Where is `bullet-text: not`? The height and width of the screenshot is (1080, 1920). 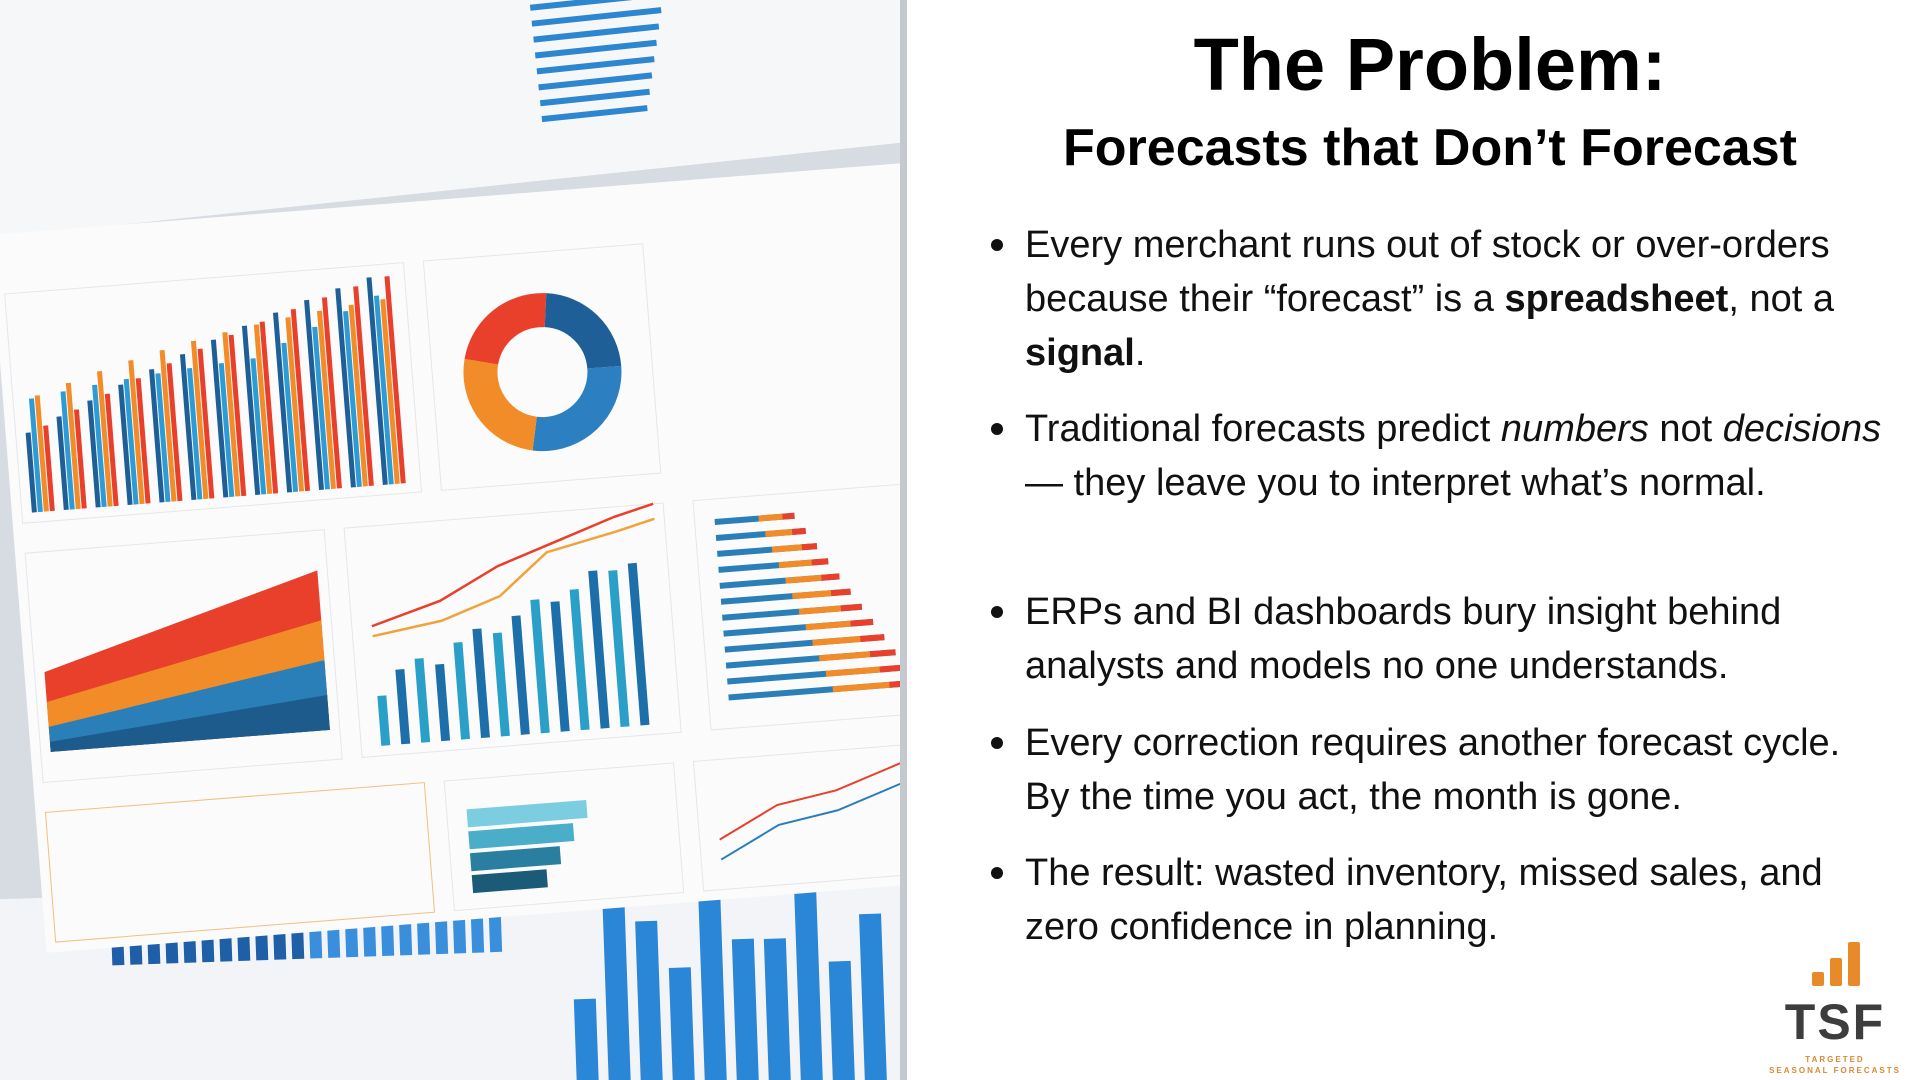
bullet-text: not is located at coordinates (1685, 429).